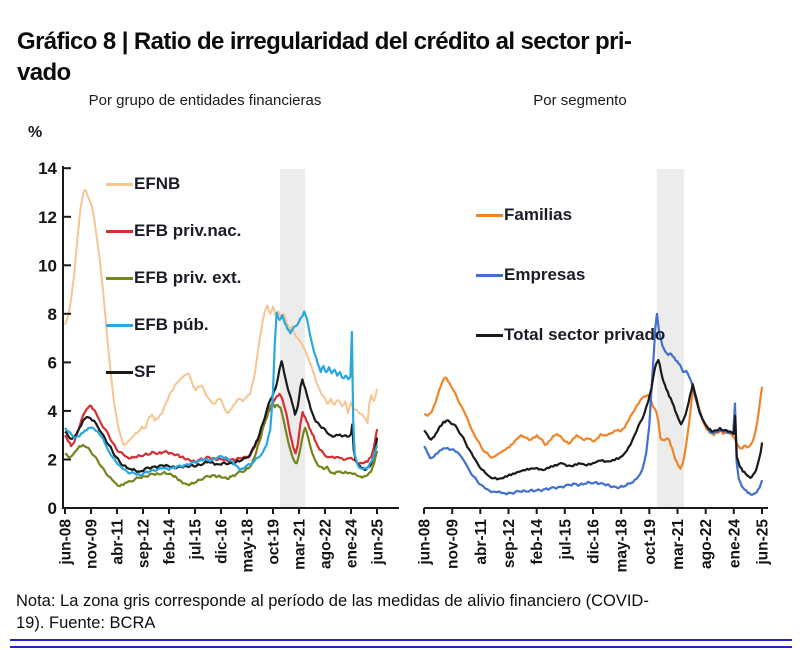 Image resolution: width=800 pixels, height=650 pixels. I want to click on legend-swatch-familias, so click(489, 215).